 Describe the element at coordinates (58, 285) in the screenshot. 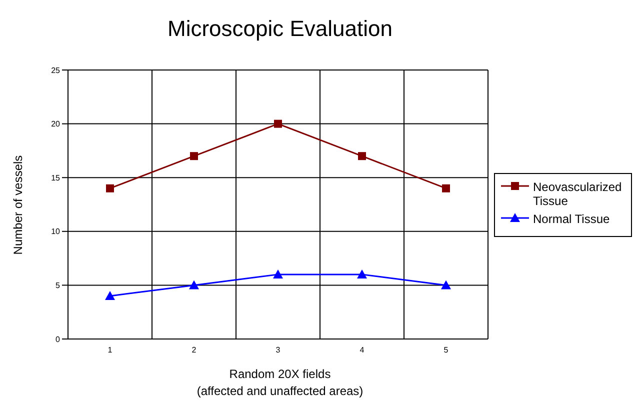

I see `y-tick-label: 5` at that location.